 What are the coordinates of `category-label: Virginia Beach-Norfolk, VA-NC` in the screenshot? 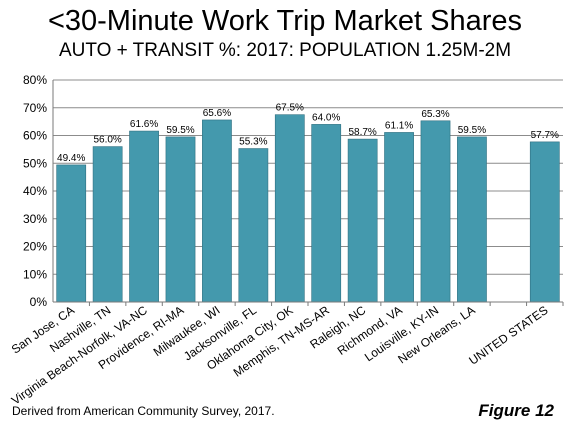 It's located at (79, 355).